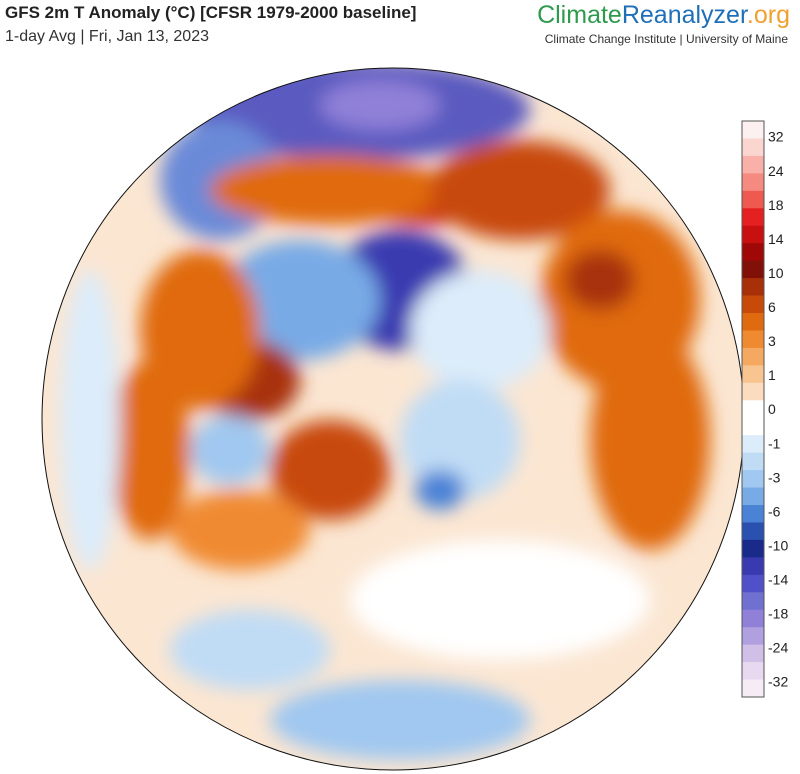  I want to click on brand: ClimateReanalyzer.org, so click(663, 15).